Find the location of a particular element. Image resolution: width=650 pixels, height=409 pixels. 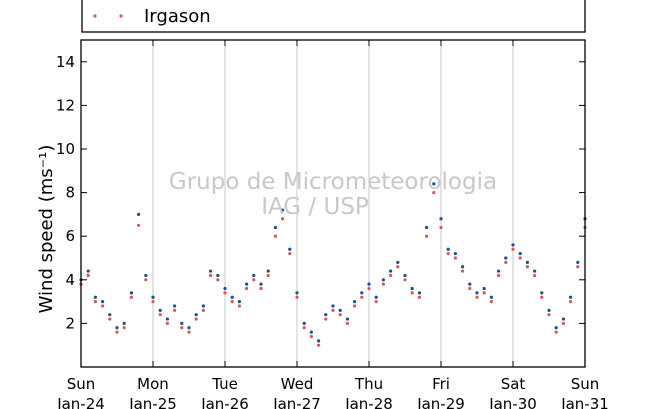

xtick-date-4: Jan-28 is located at coordinates (368, 402).